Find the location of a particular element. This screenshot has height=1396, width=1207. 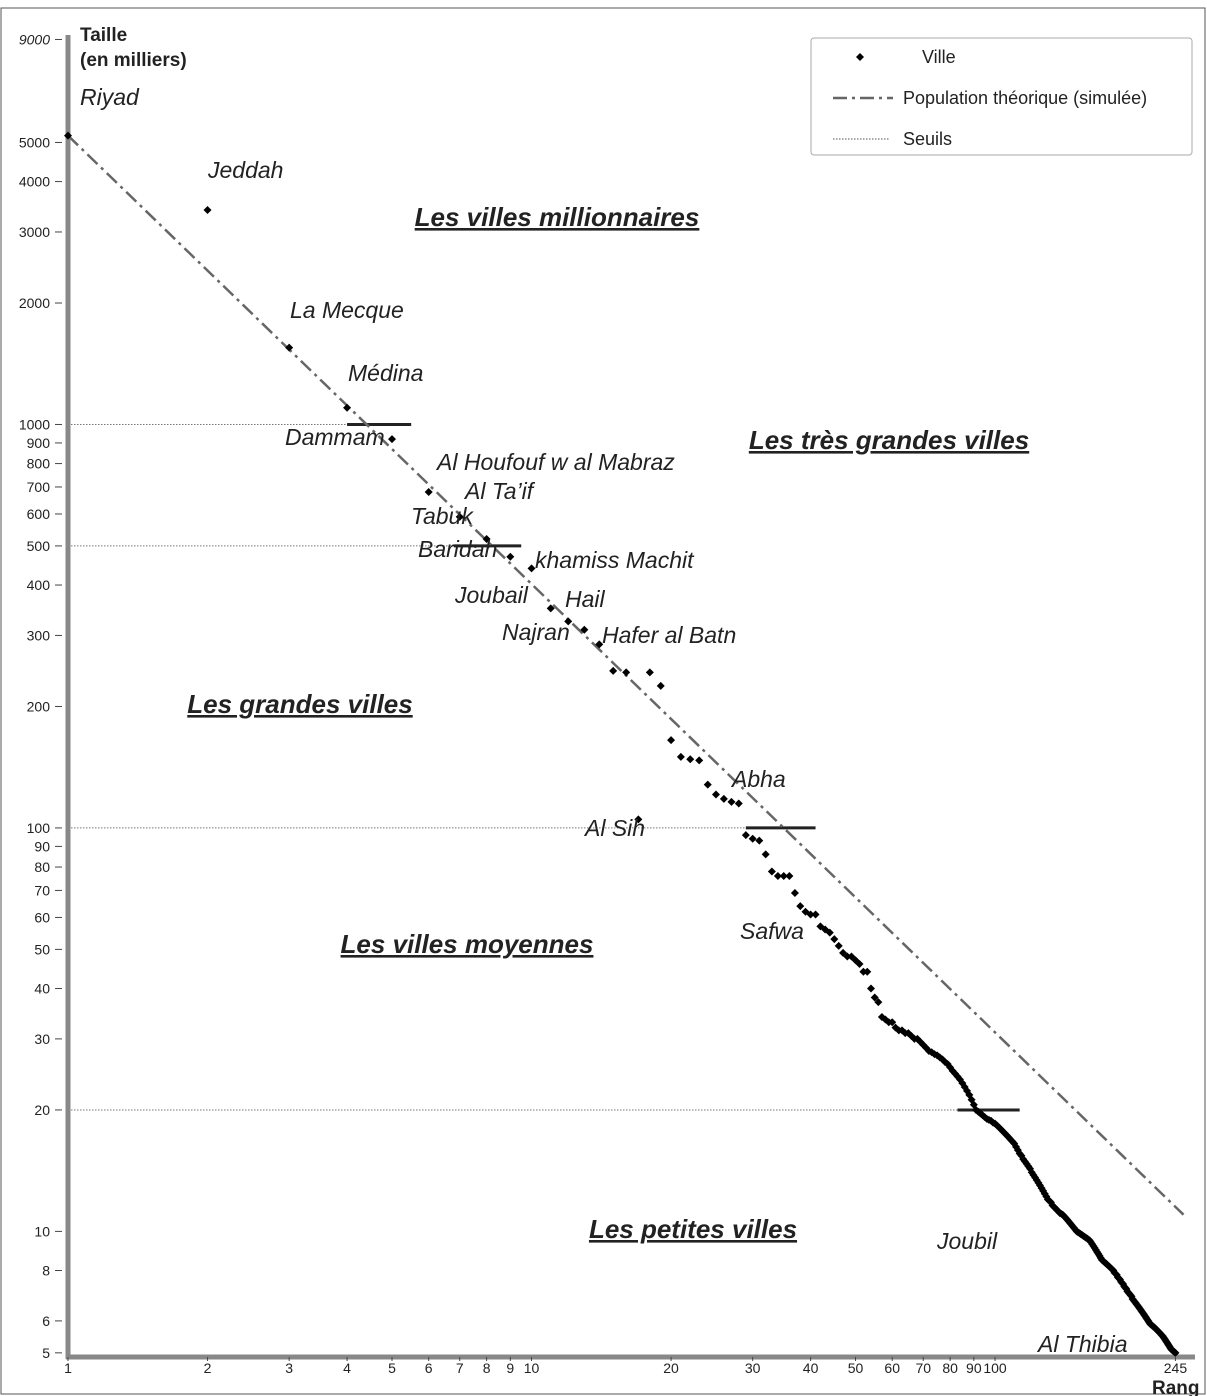

x-tick-label: 1 is located at coordinates (68, 1368).